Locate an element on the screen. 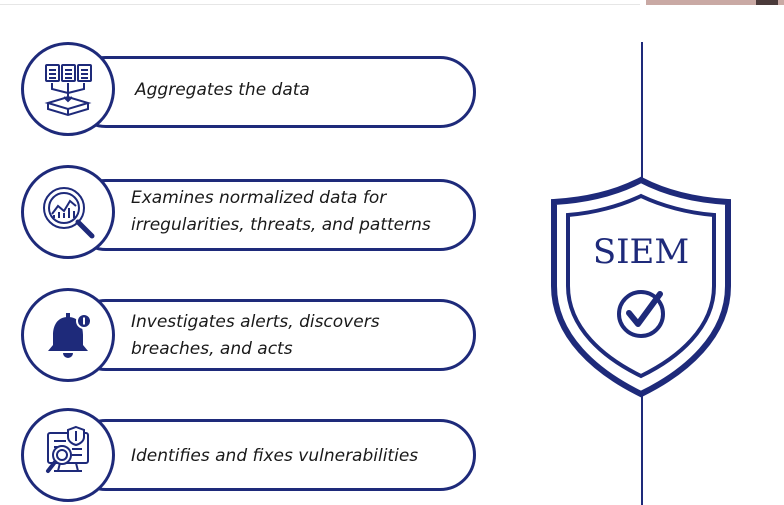 This screenshot has height=505, width=784. vulnerability-scan-icon is located at coordinates (67, 449).